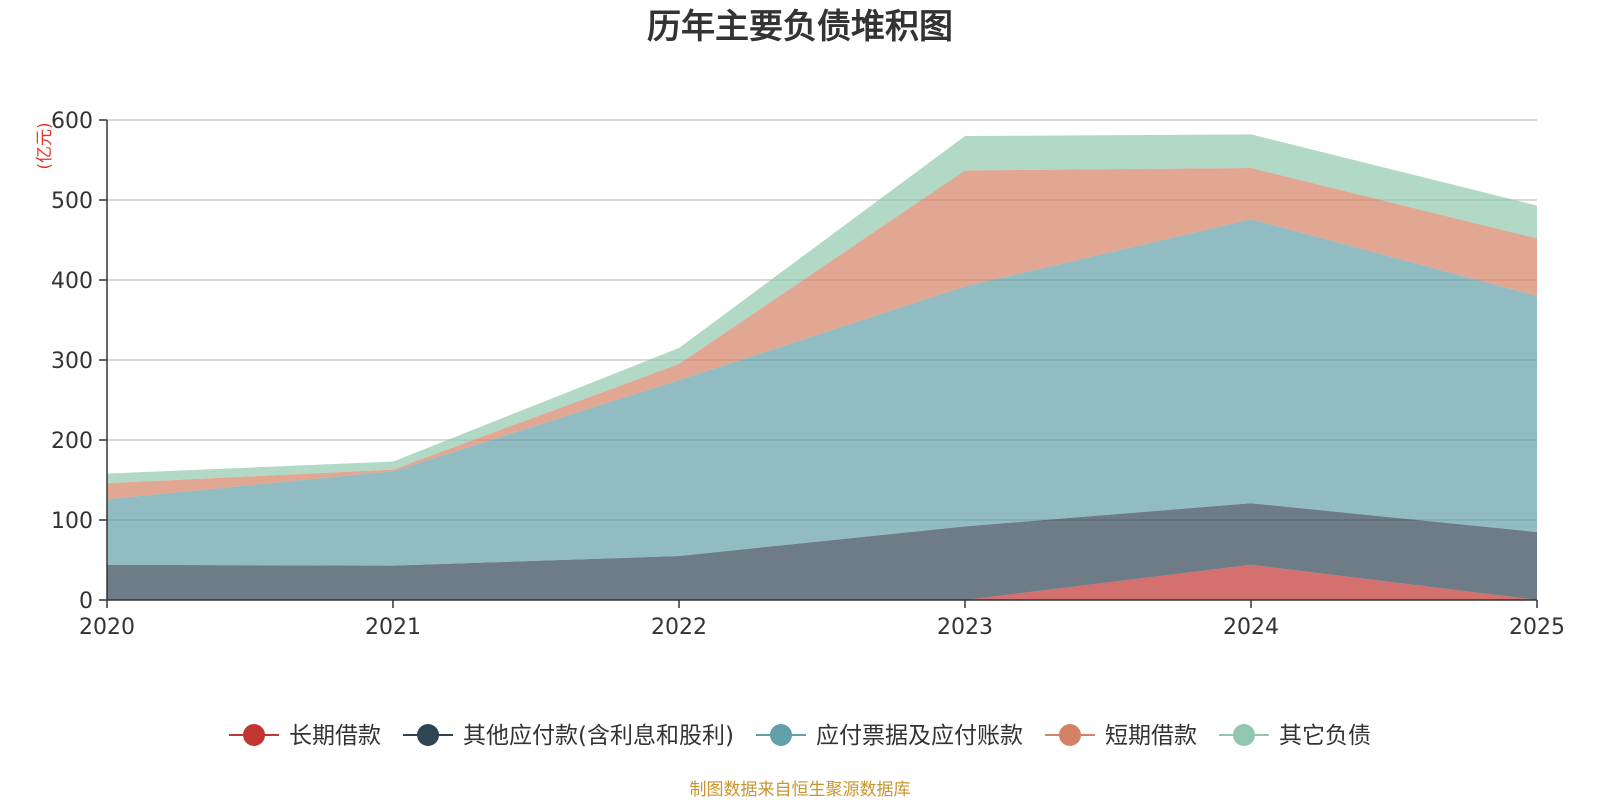 This screenshot has width=1600, height=800. What do you see at coordinates (45, 145) in the screenshot?
I see `y-axis-unit-label: (亿元)` at bounding box center [45, 145].